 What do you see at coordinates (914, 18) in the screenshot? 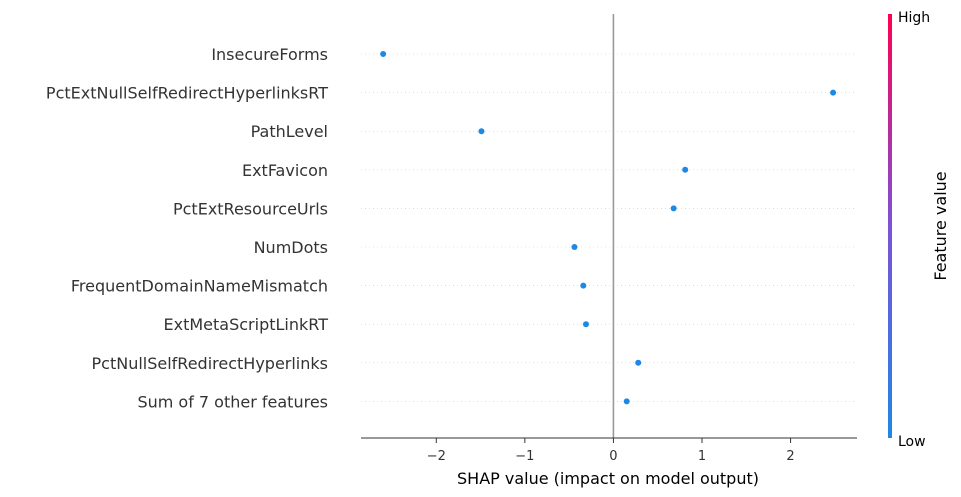
I see `colorbar-high-label: High` at bounding box center [914, 18].